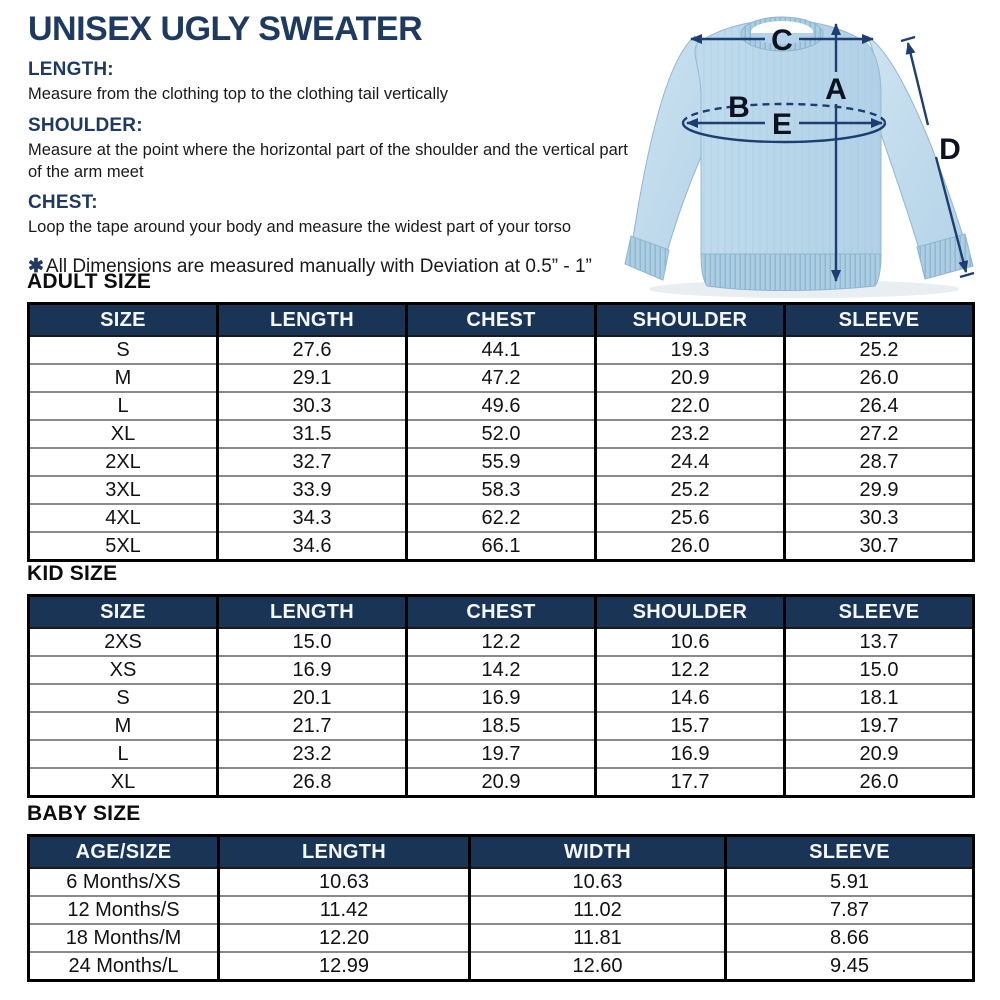 This screenshot has width=1000, height=1000. I want to click on value-cell: 66.1, so click(500, 546).